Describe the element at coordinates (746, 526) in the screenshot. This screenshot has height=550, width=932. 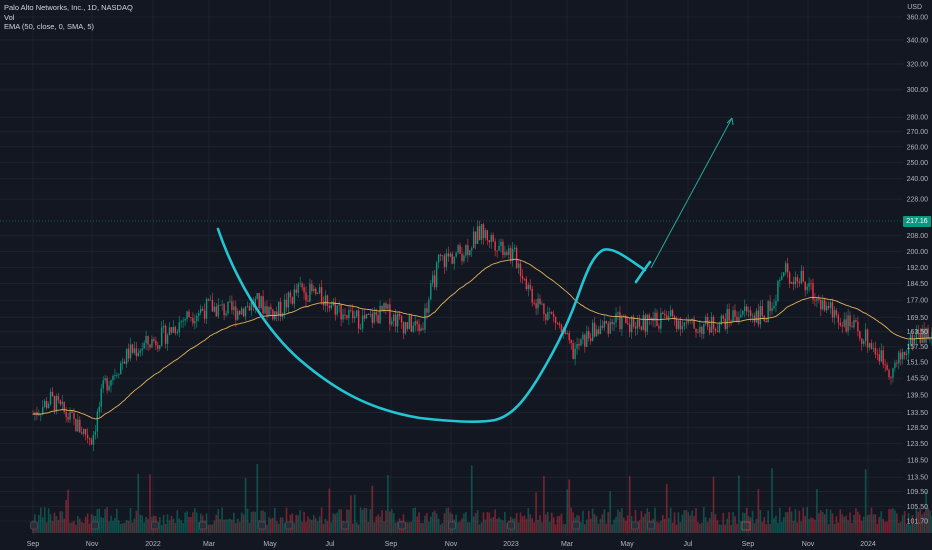
I see `earnings-marker-icon` at that location.